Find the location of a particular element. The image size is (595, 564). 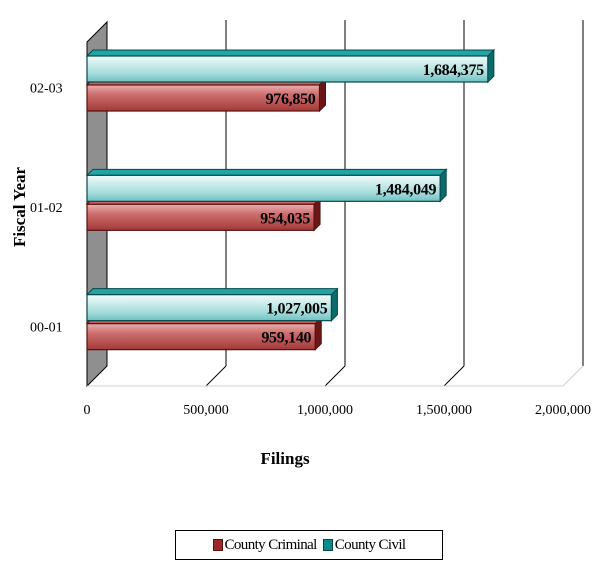

y-axis-title: Fiscal Year is located at coordinates (19, 207).